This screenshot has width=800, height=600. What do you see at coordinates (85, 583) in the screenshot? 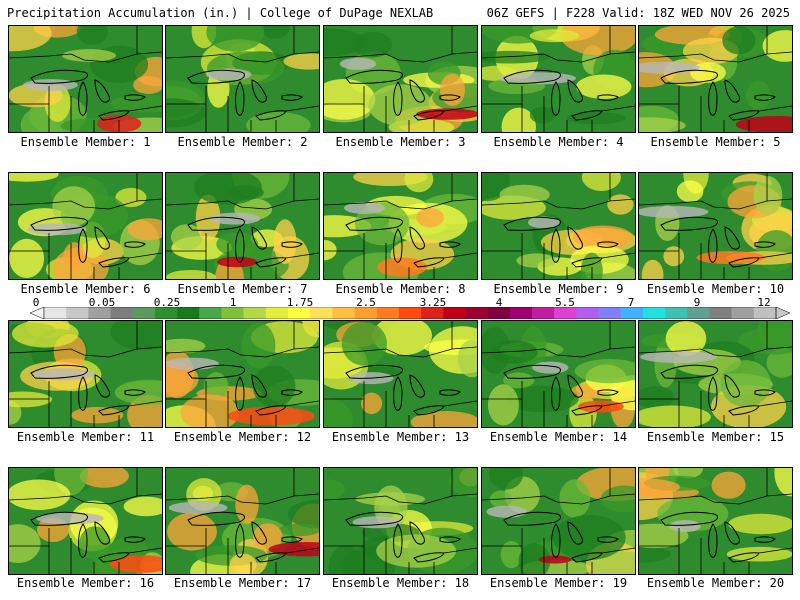
I see `ensemble-member-label: Ensemble Member: 16` at bounding box center [85, 583].